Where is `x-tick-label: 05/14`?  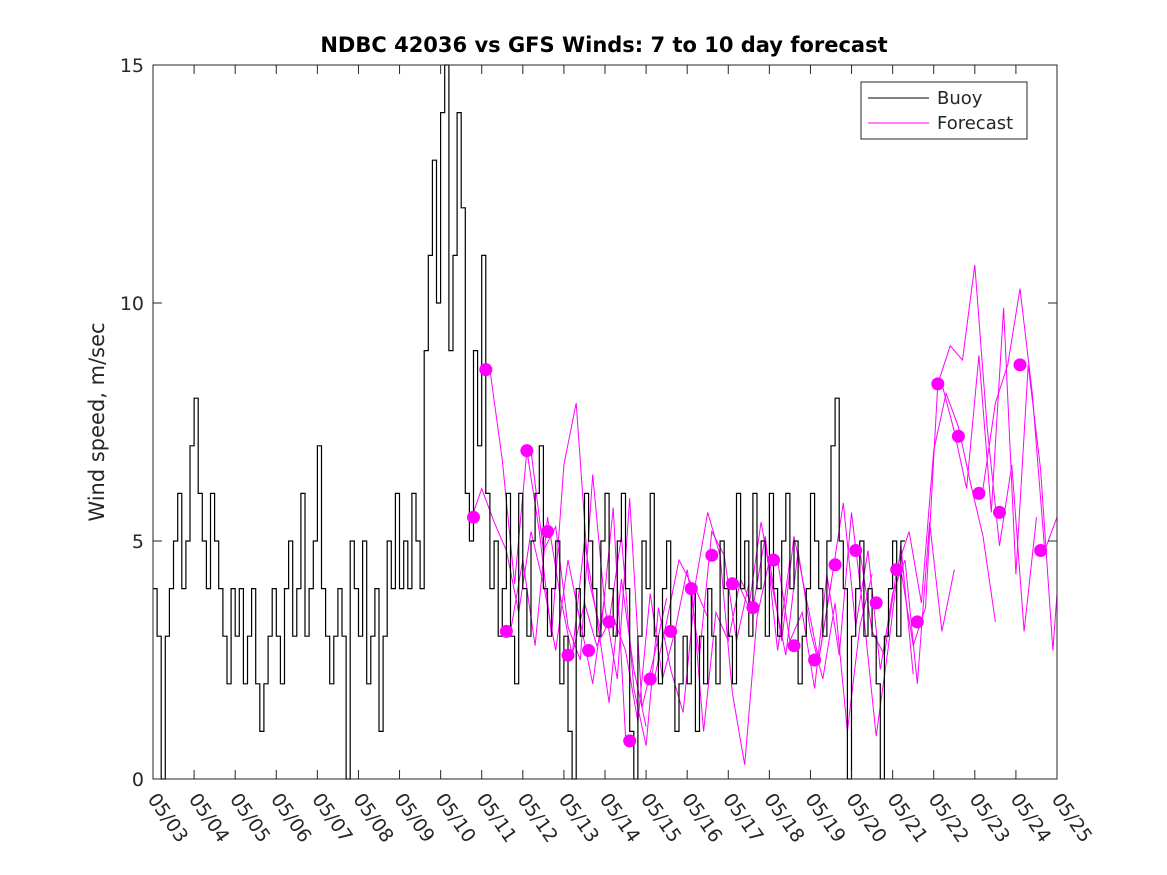 x-tick-label: 05/14 is located at coordinates (619, 817).